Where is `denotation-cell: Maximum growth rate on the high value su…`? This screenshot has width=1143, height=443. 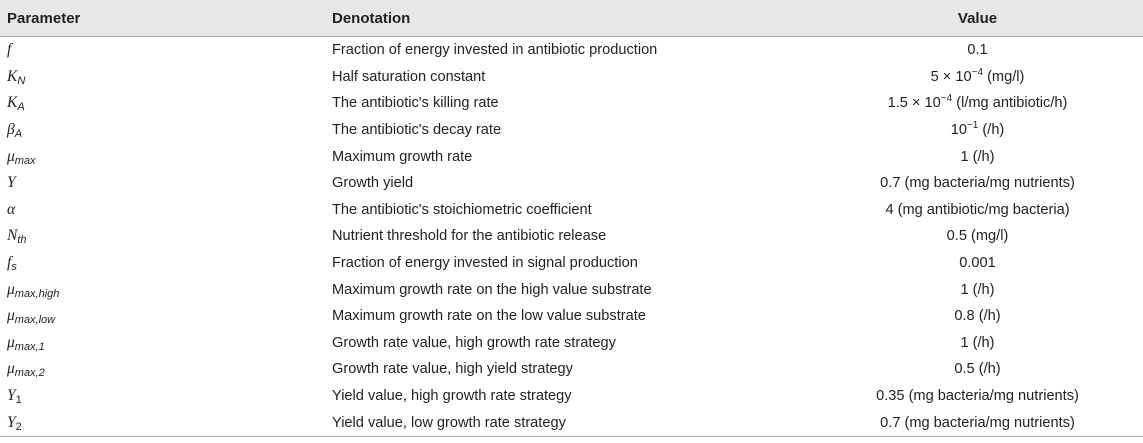 denotation-cell: Maximum growth rate on the high value su… is located at coordinates (492, 289).